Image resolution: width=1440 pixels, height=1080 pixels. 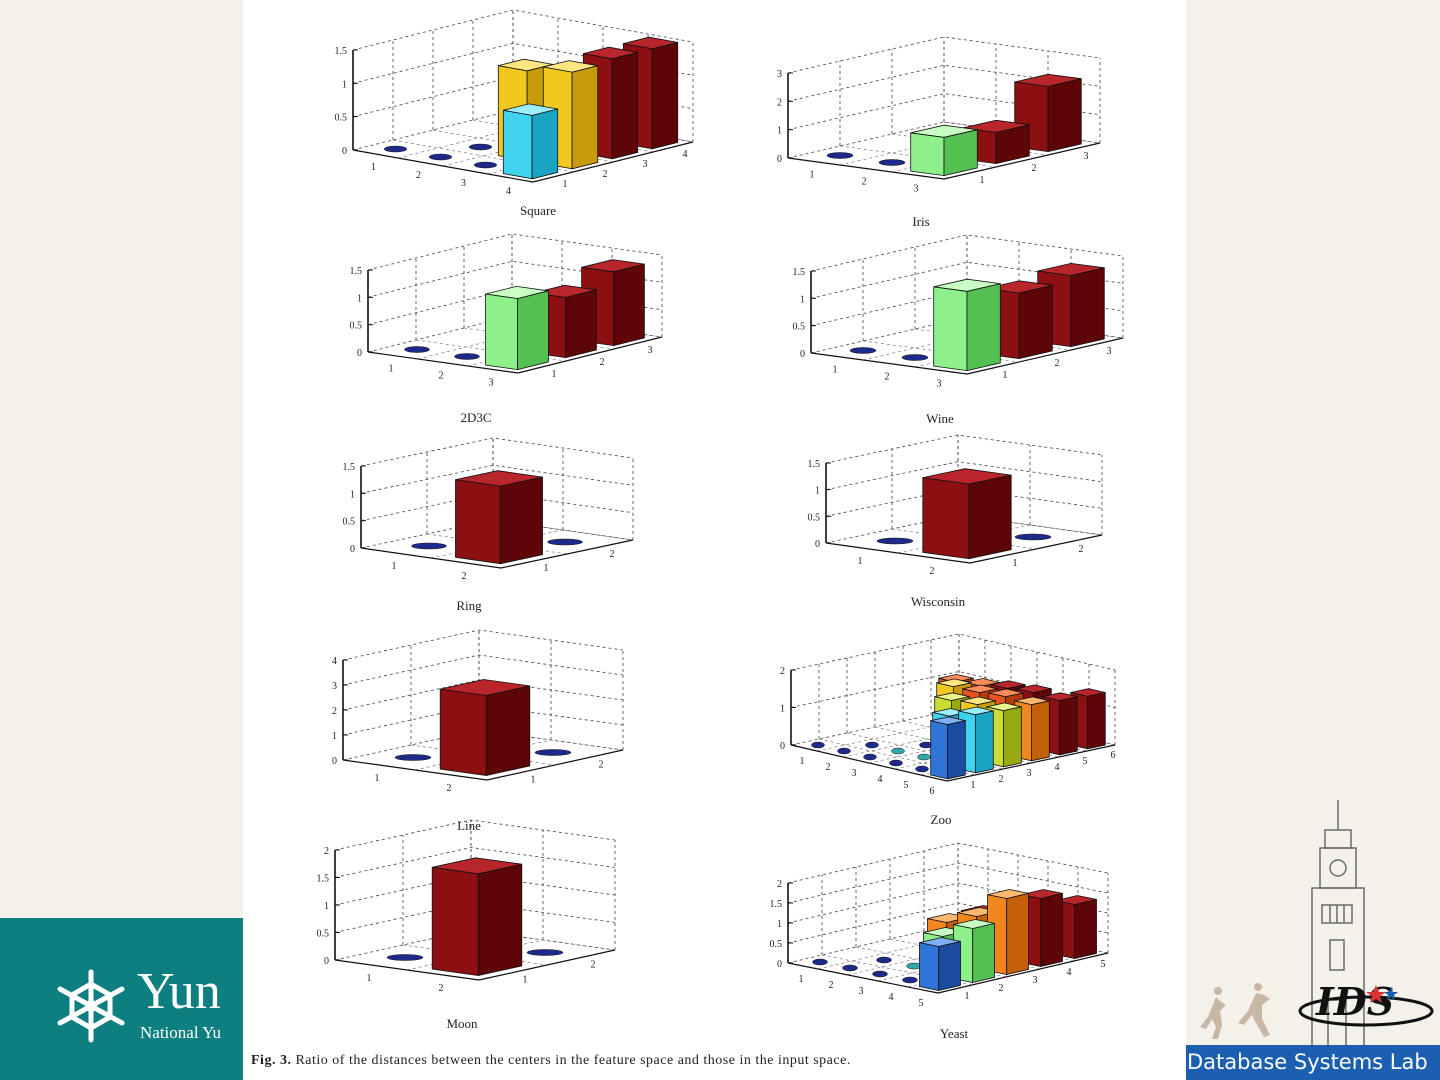 What do you see at coordinates (334, 686) in the screenshot?
I see `z-tick-label: 3` at bounding box center [334, 686].